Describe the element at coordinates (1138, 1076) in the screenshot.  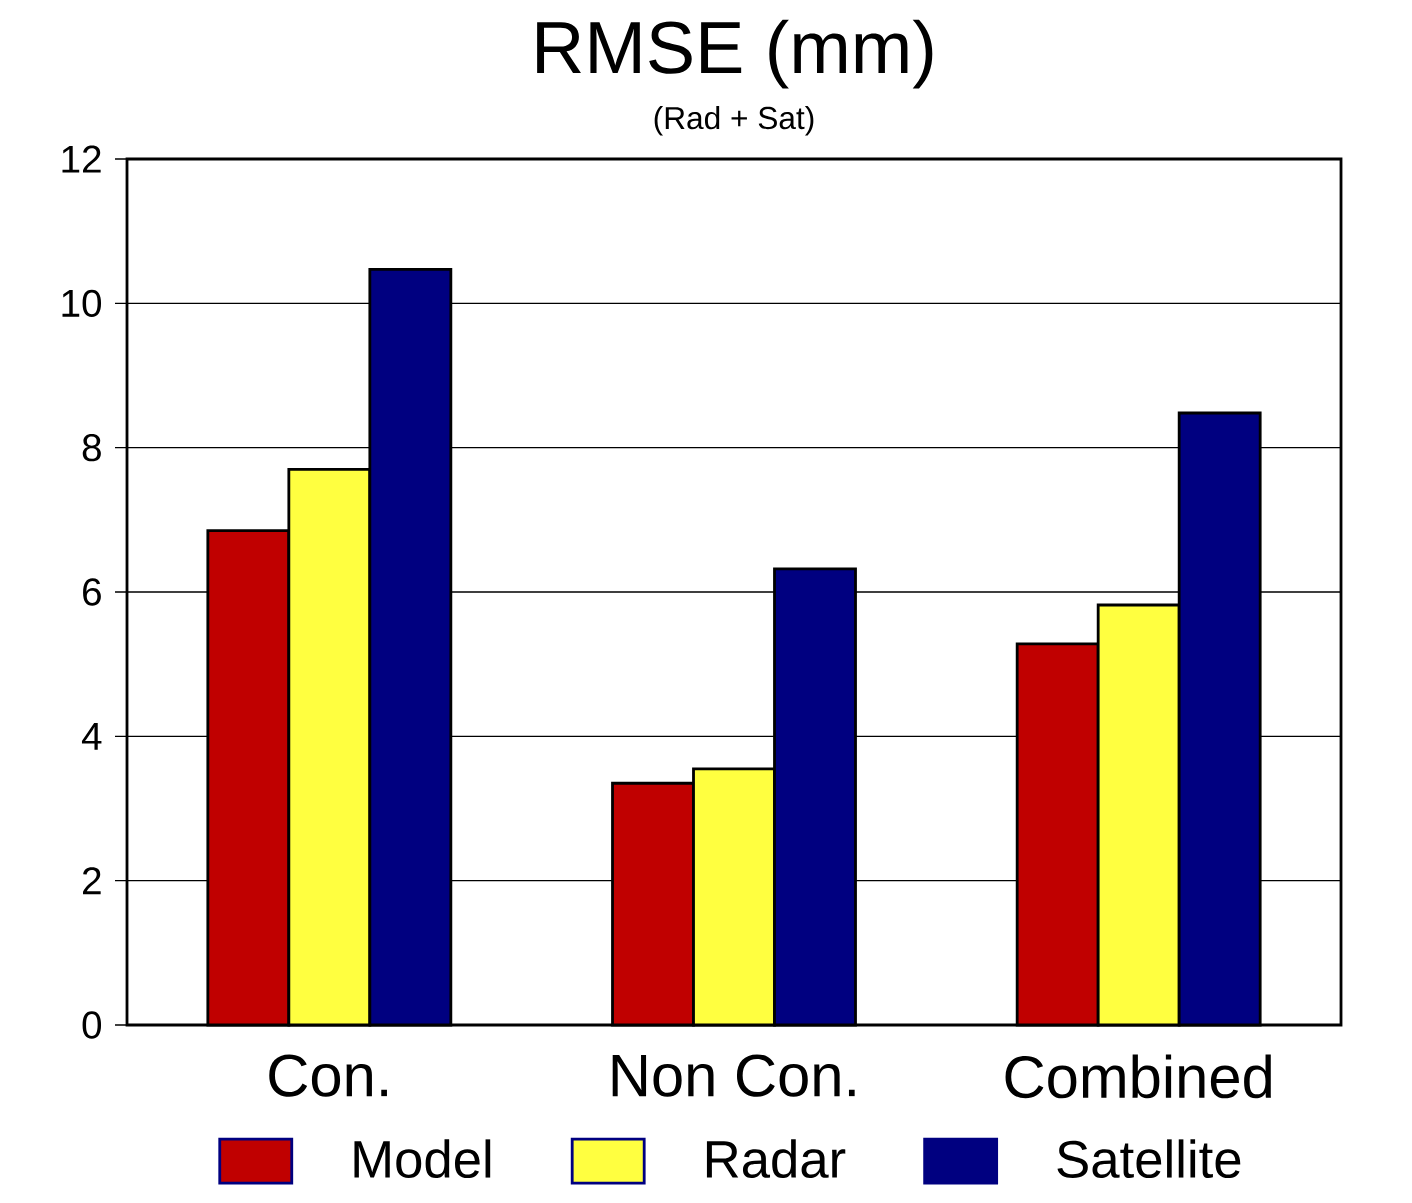
I see `x-tick-label: Combined` at that location.